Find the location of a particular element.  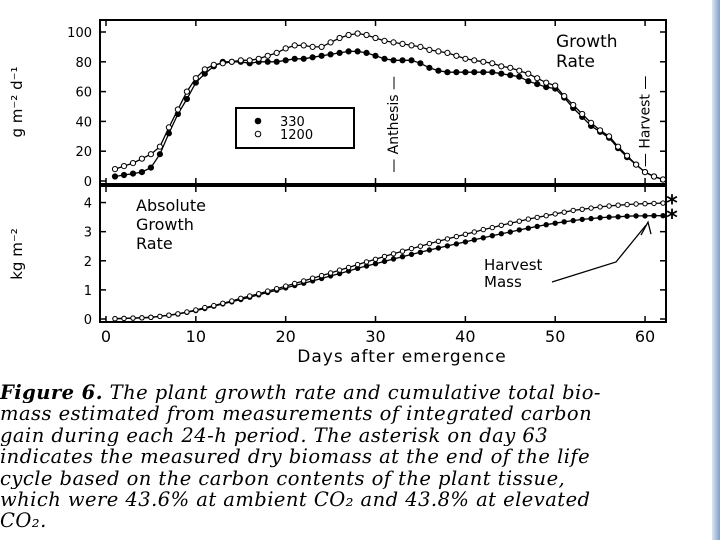

x-tick-label: 20 is located at coordinates (286, 336).